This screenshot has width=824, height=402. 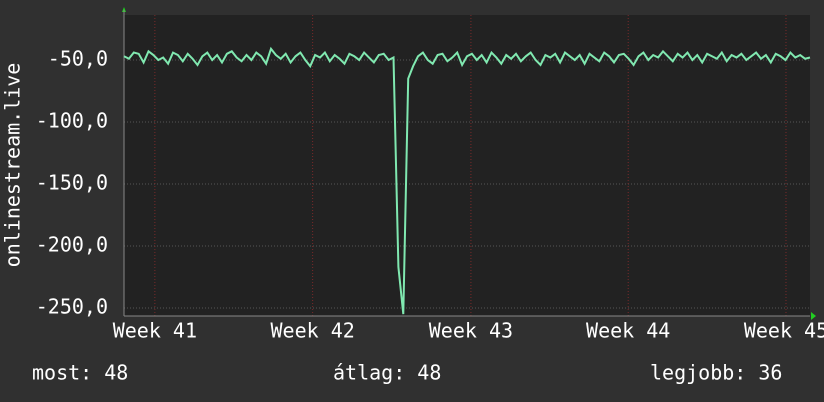 What do you see at coordinates (72, 244) in the screenshot?
I see `y-tick-label: -200,0` at bounding box center [72, 244].